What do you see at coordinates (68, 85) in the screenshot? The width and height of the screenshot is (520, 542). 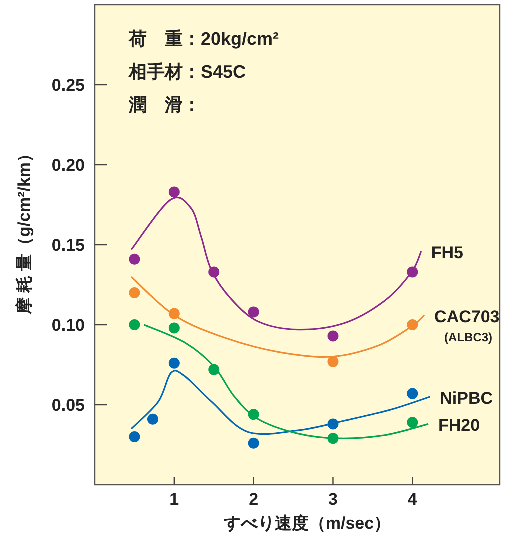 I see `y-tick-label: 0.25` at bounding box center [68, 85].